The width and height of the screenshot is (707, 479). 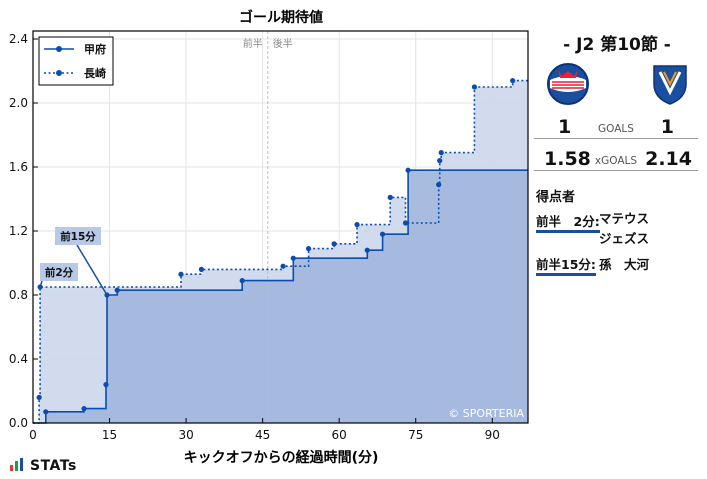 I want to click on away-team-crest, so click(x=670, y=85).